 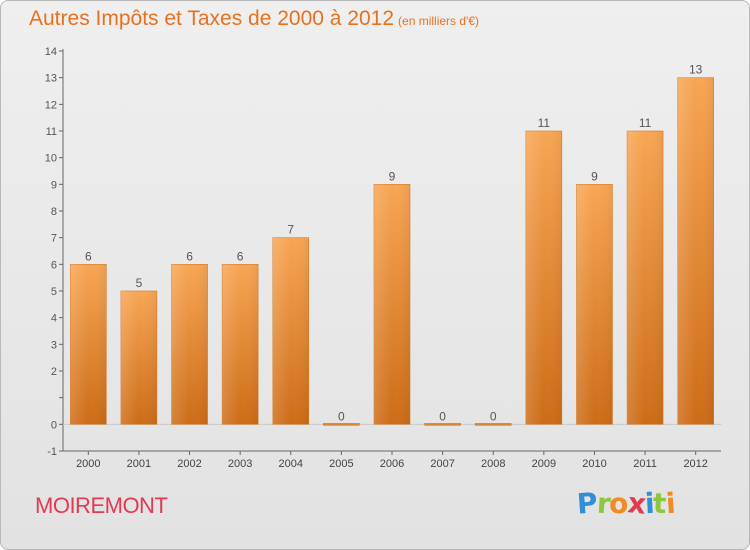 What do you see at coordinates (291, 464) in the screenshot?
I see `x-tick-label: 2004` at bounding box center [291, 464].